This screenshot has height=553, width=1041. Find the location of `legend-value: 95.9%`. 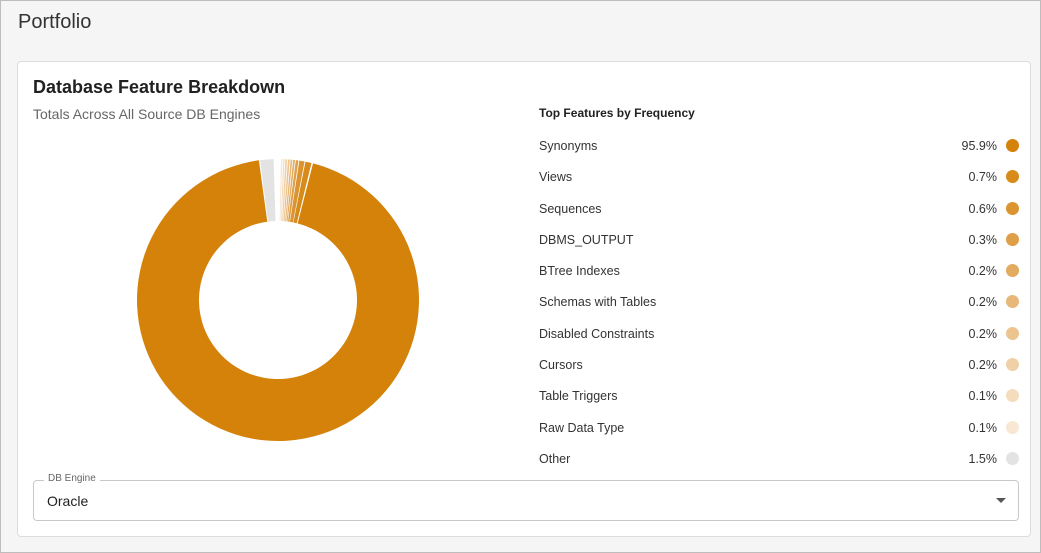

legend-value: 95.9% is located at coordinates (979, 146).